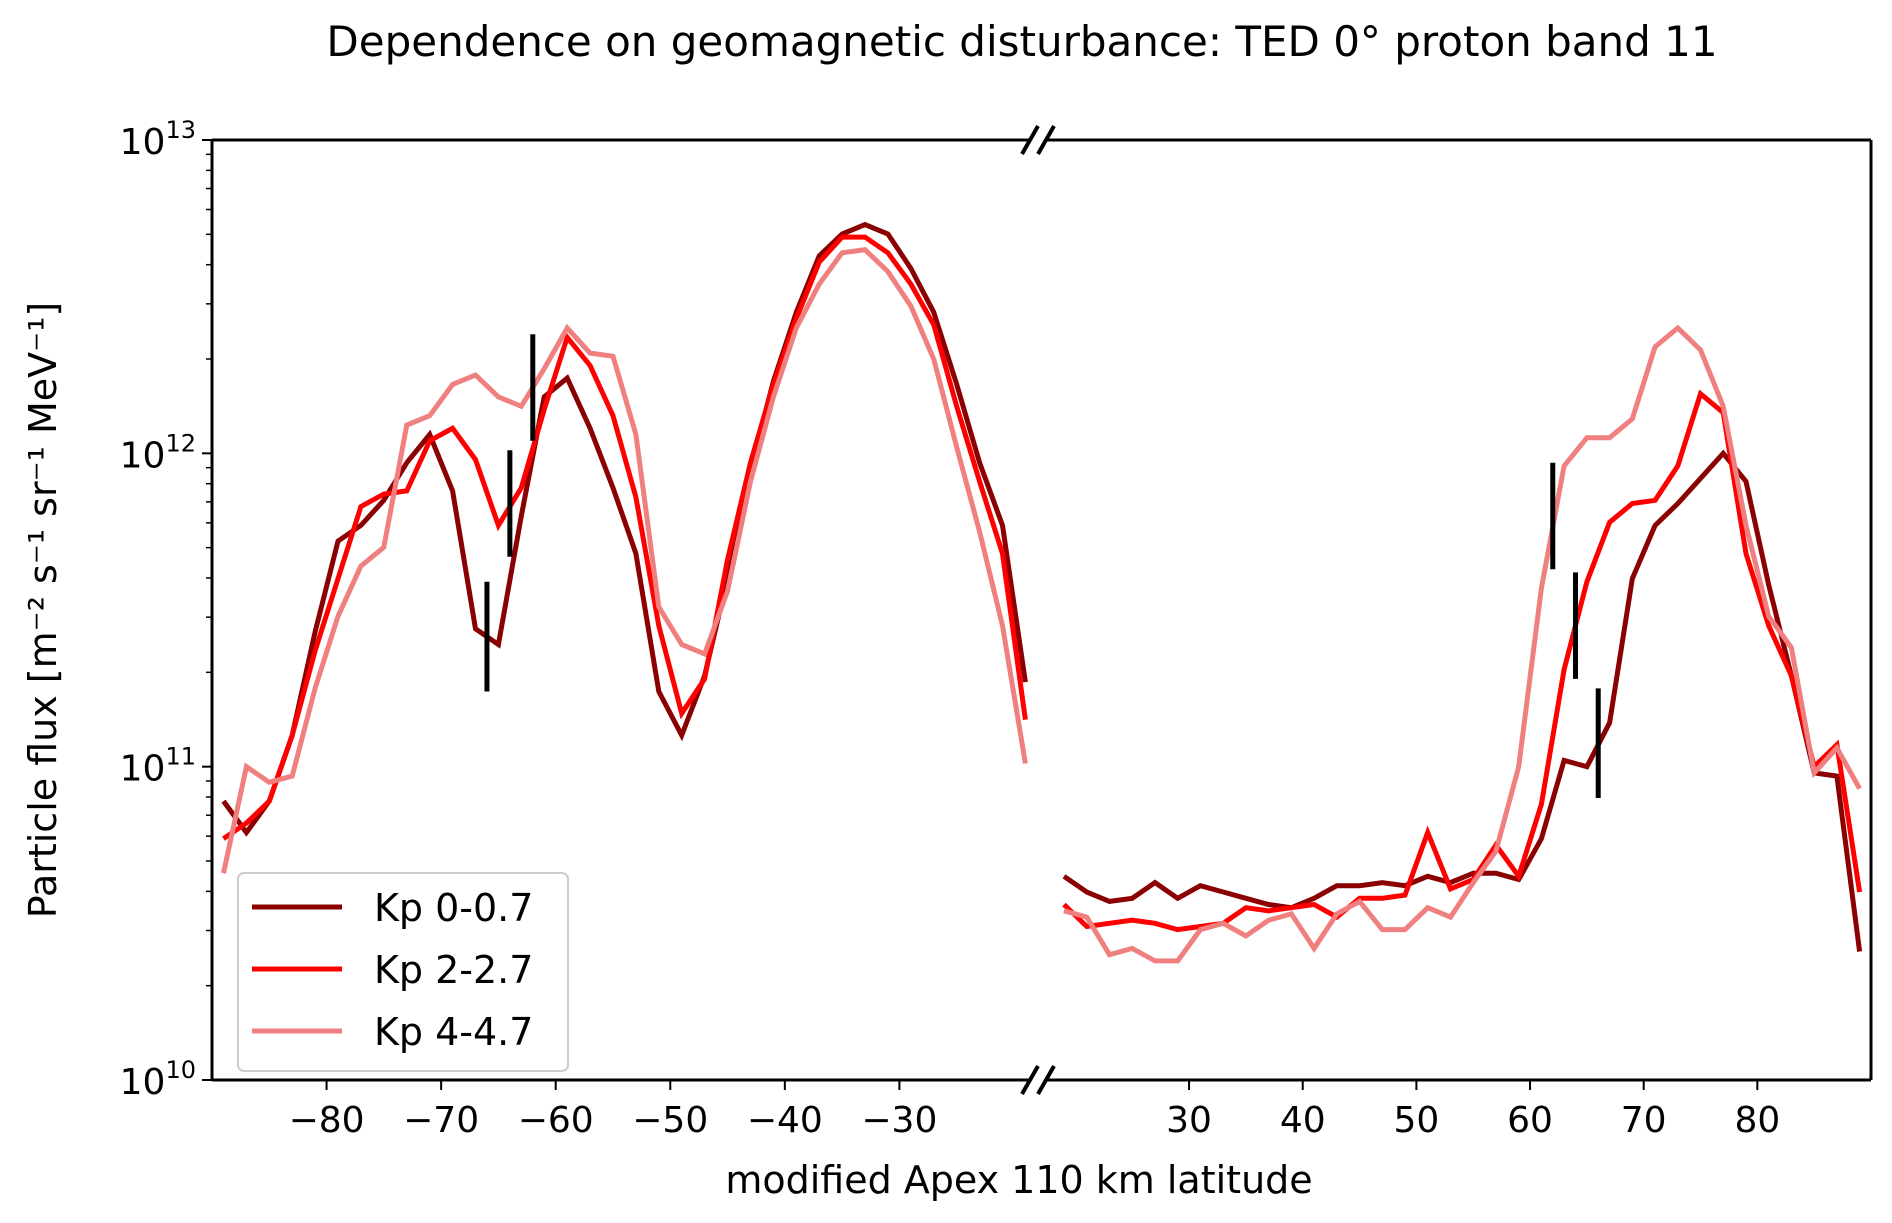 Image resolution: width=1892 pixels, height=1223 pixels. Describe the element at coordinates (43, 610) in the screenshot. I see `y-axis-label: Particle flux [m⁻² s⁻¹ sr⁻¹ MeV⁻¹]` at that location.